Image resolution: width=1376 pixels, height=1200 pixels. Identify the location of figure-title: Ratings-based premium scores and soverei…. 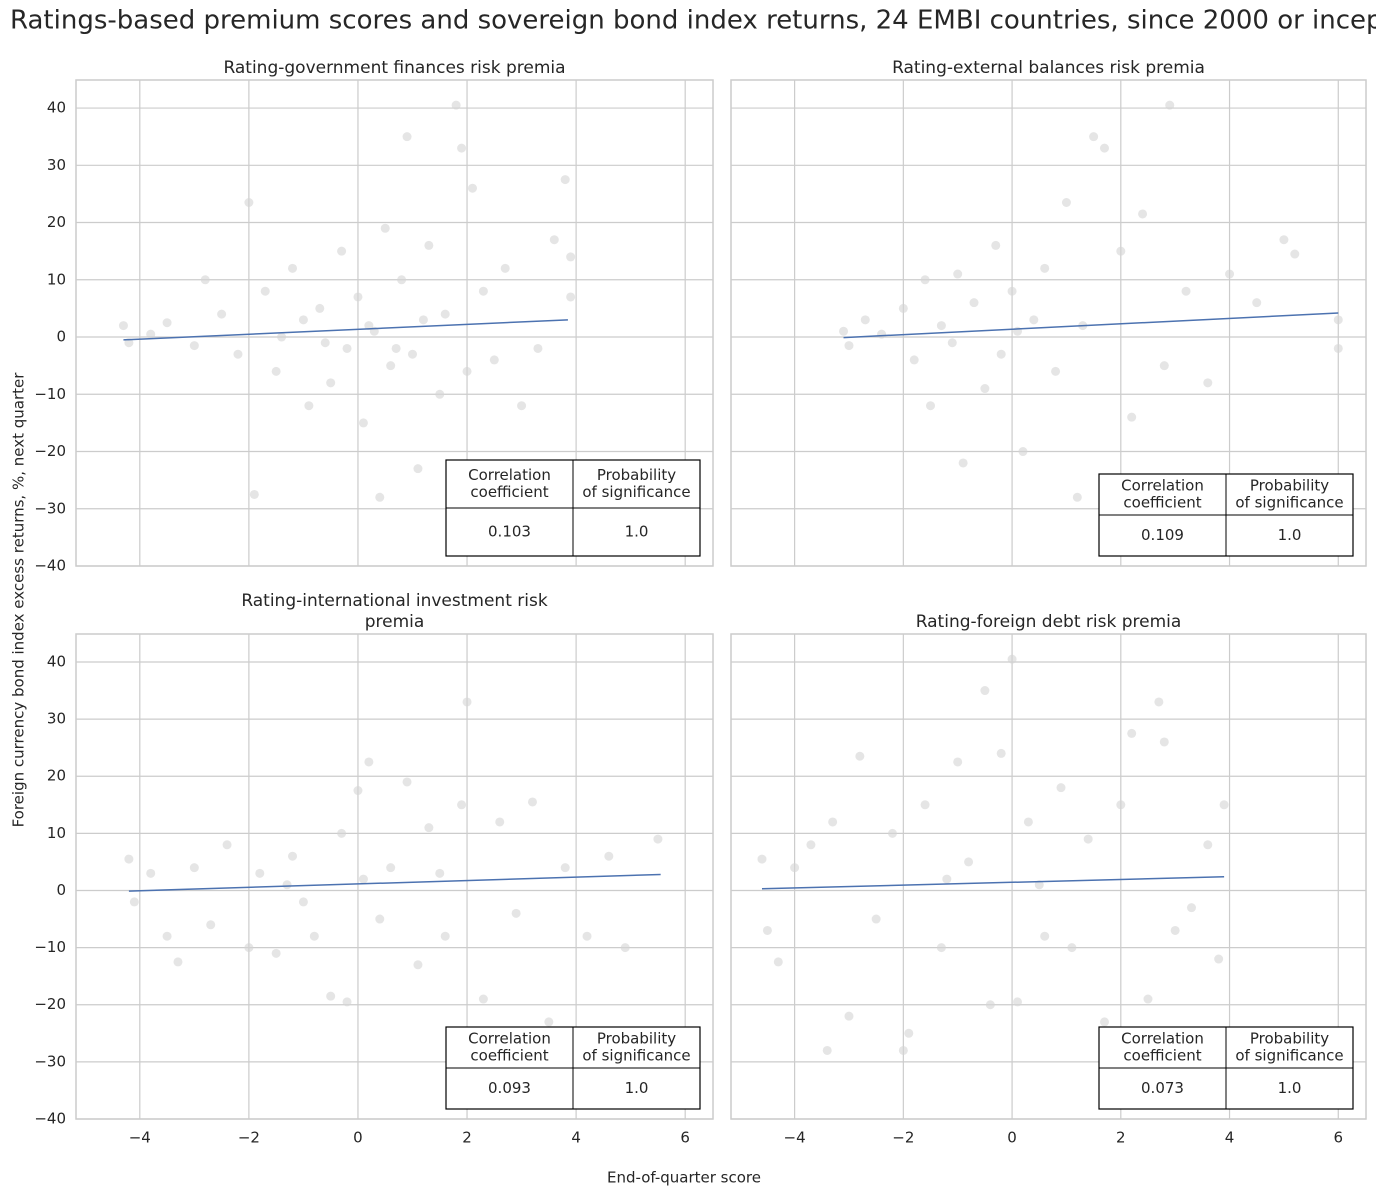
(693, 21).